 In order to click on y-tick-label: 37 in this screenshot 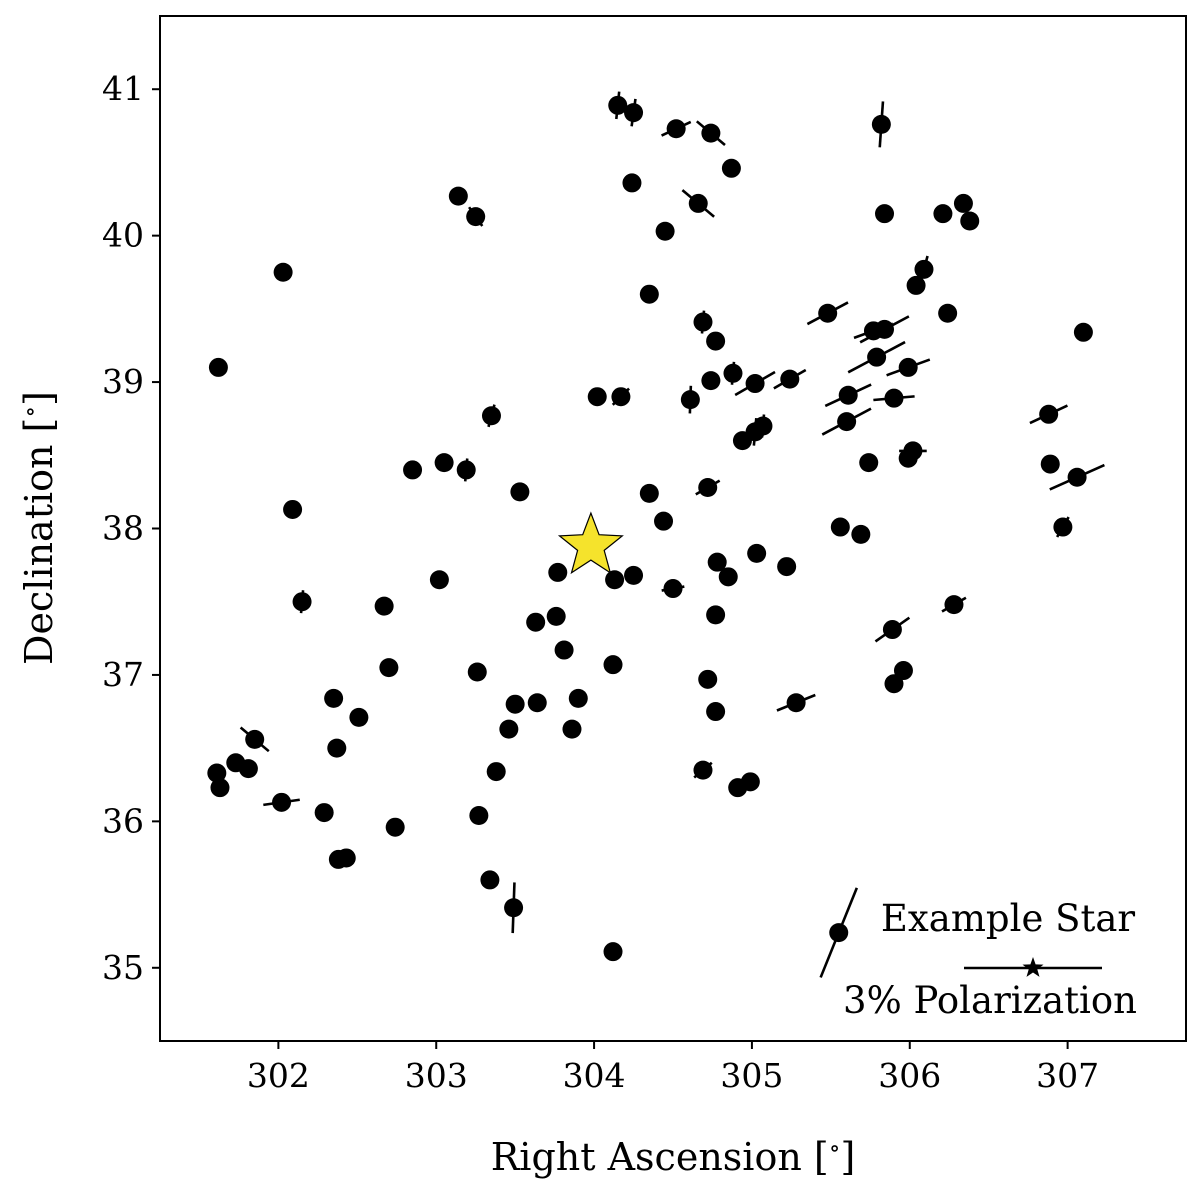, I will do `click(123, 674)`.